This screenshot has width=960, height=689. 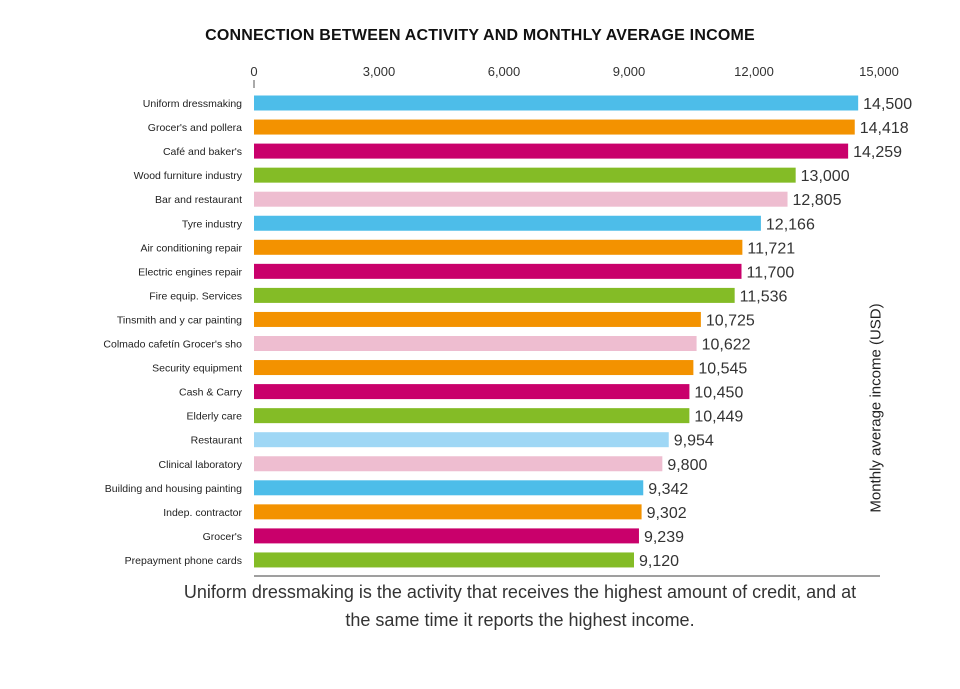 I want to click on x-tick-label: 3,000, so click(x=379, y=71).